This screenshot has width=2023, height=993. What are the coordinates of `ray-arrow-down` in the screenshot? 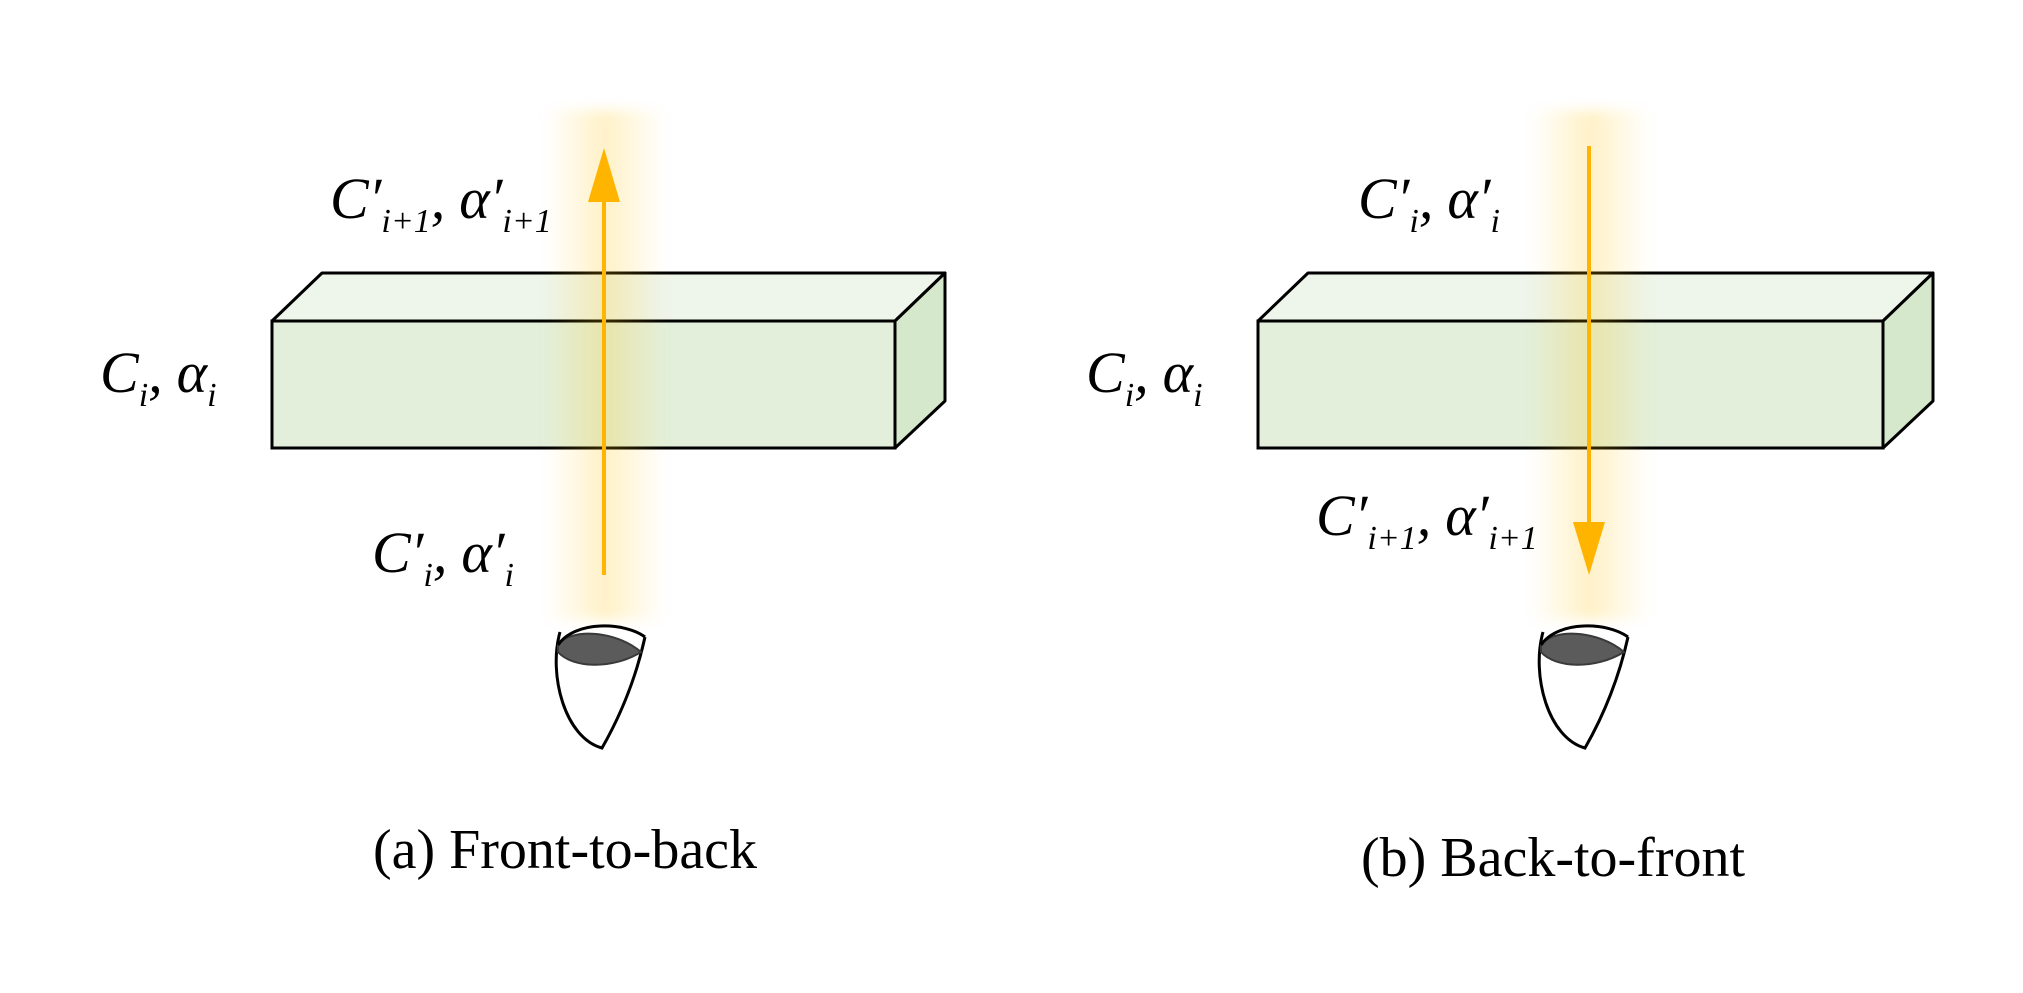 It's located at (1589, 360).